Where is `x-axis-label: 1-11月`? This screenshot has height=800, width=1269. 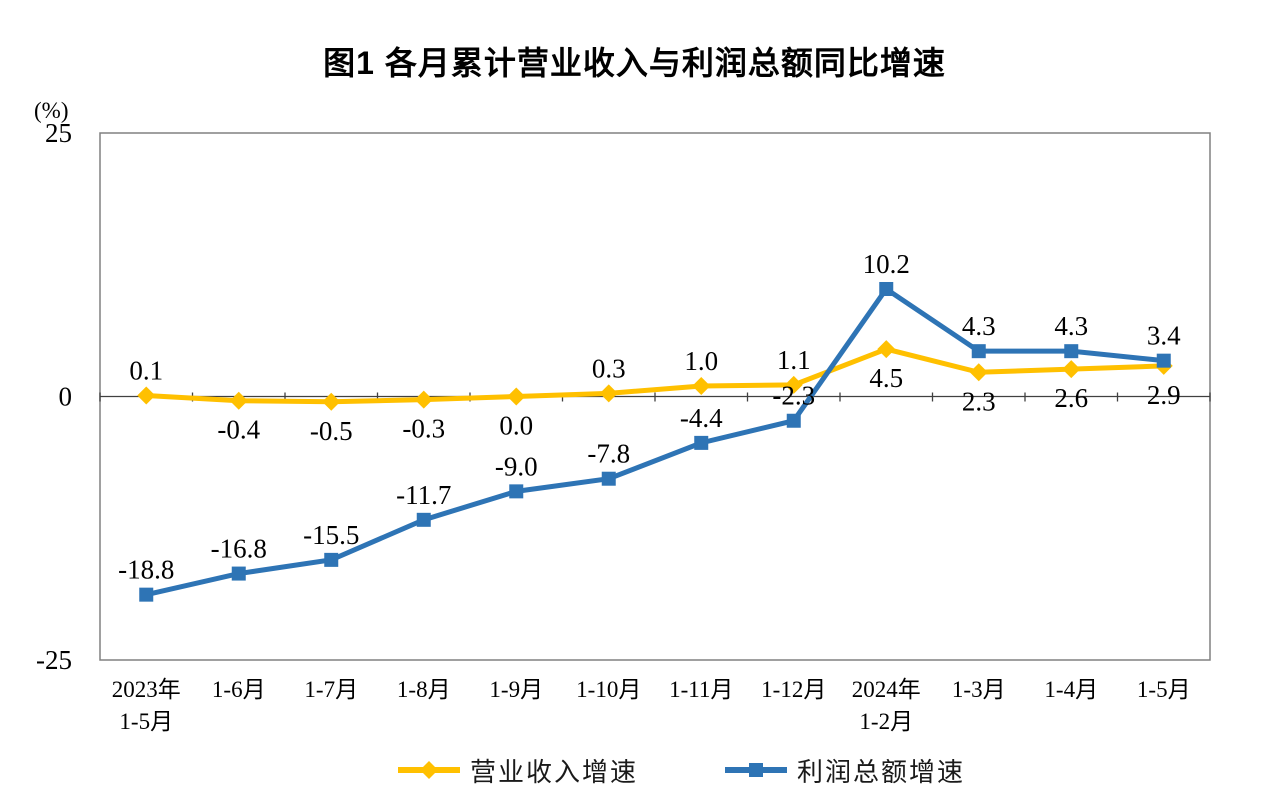 x-axis-label: 1-11月 is located at coordinates (701, 689).